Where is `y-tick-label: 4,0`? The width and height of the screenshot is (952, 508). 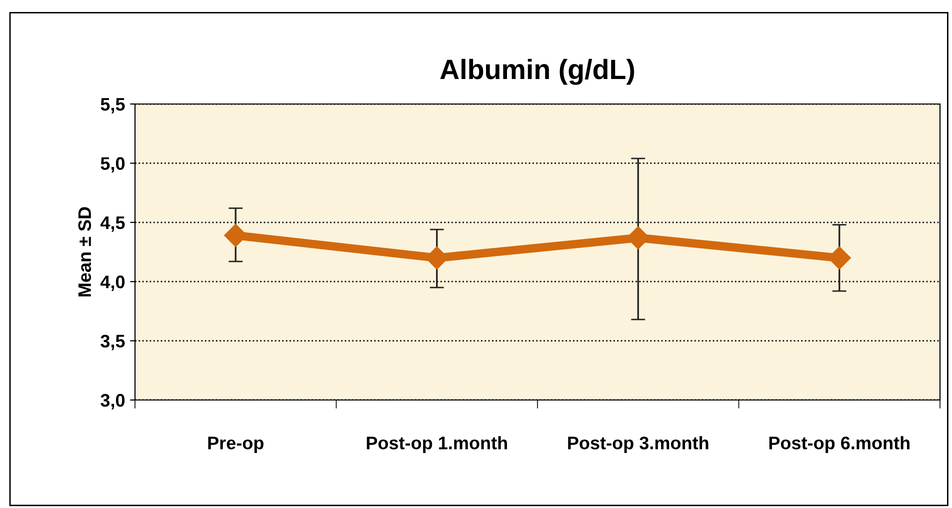 y-tick-label: 4,0 is located at coordinates (112, 283).